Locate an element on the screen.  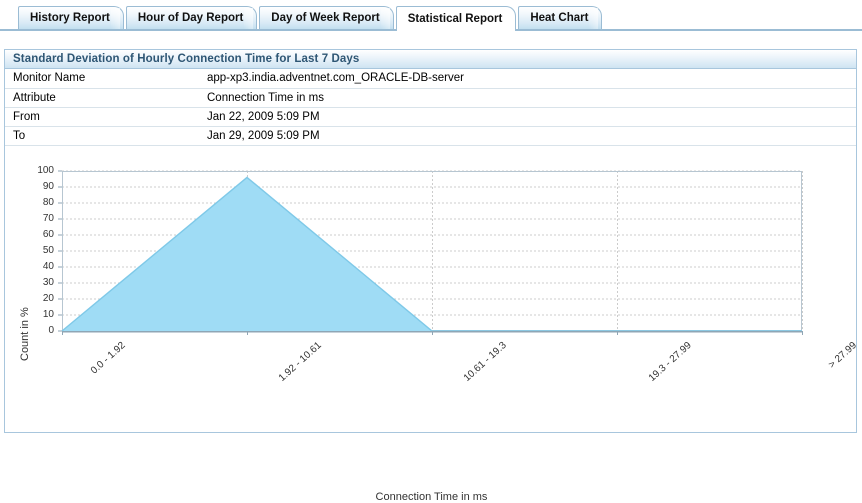
tab-label: Hour of Day Report is located at coordinates (190, 18).